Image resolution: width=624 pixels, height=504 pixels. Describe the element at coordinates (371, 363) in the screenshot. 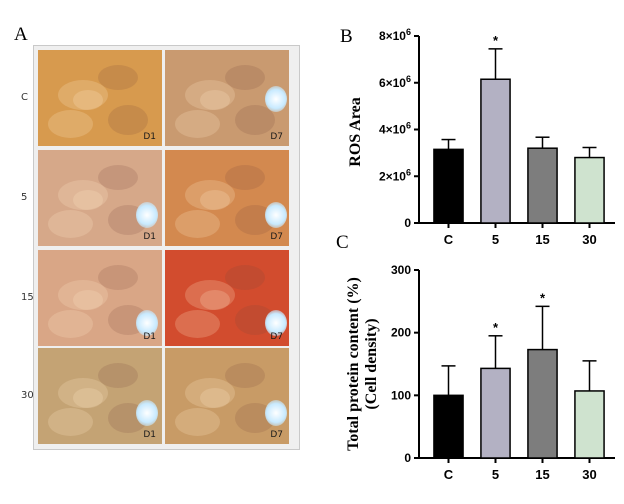

I see `y-axis-label: (Cell density)` at that location.